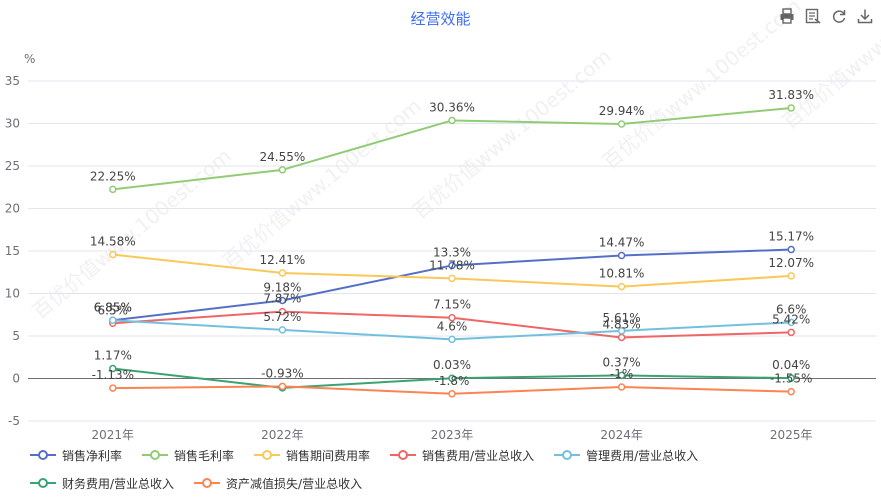 The image size is (881, 501). I want to click on data-label: 0.04%, so click(791, 365).